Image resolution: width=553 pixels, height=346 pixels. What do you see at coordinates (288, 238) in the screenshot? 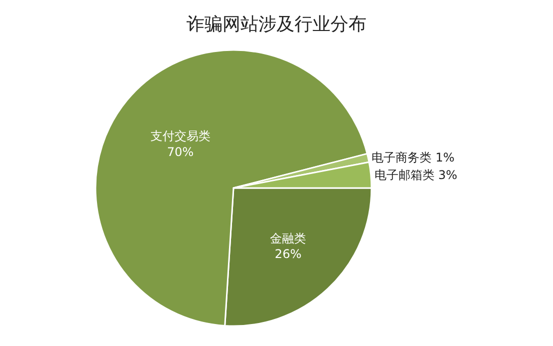
I see `slice-label: 金融类` at bounding box center [288, 238].